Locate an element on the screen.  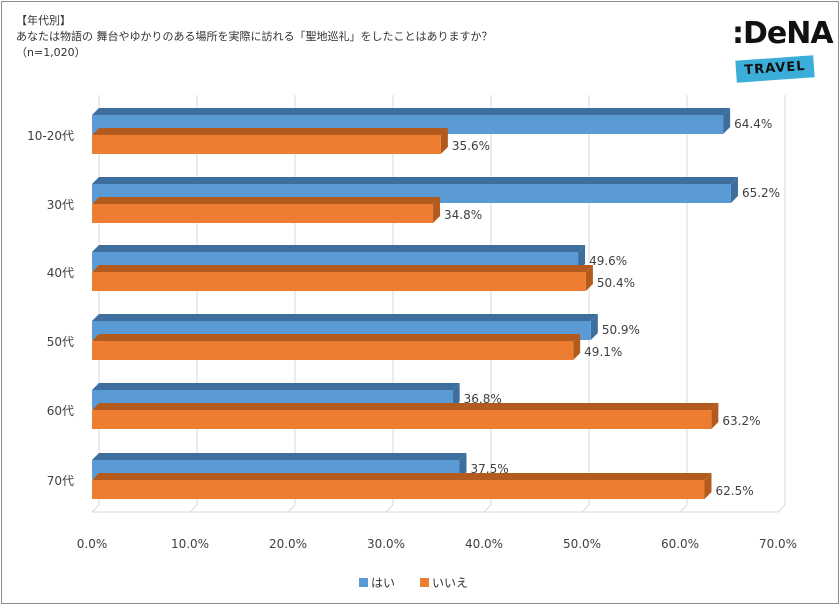
dena-travel-logo: :DeNA TRAVEL is located at coordinates (781, 53).